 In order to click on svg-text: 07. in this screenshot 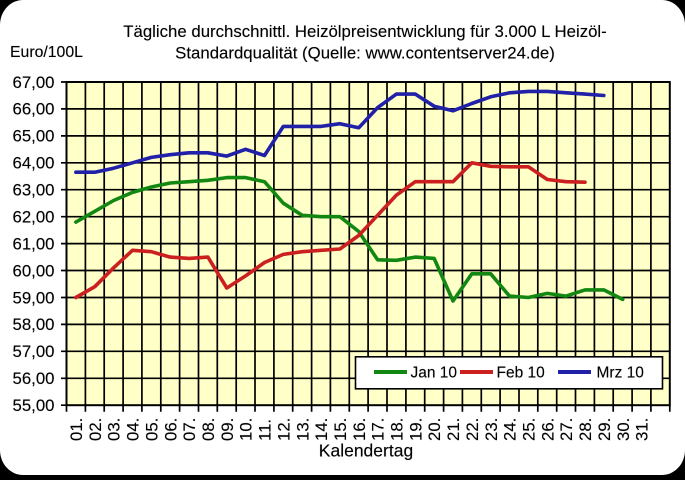, I will do `click(189, 429)`.